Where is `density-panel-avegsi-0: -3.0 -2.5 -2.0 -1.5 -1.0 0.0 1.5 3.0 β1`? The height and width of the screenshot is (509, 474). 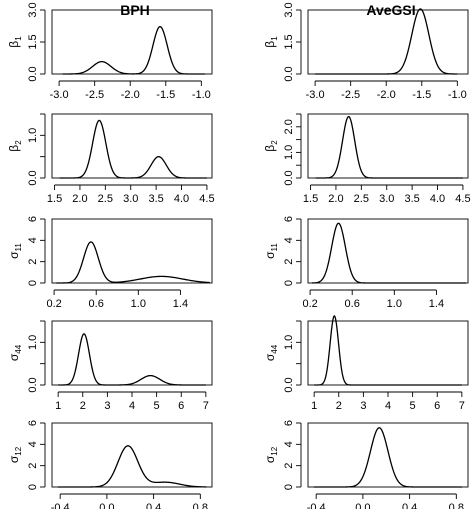 density-panel-avegsi-0: -3.0 -2.5 -2.0 -1.5 -1.0 0.0 1.5 3.0 β1 is located at coordinates (366, 51).